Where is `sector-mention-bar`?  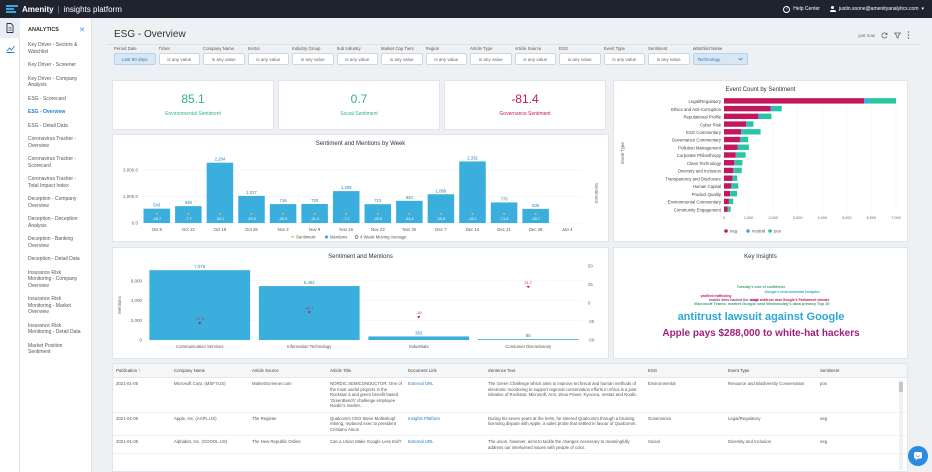 sector-mention-bar is located at coordinates (419, 338).